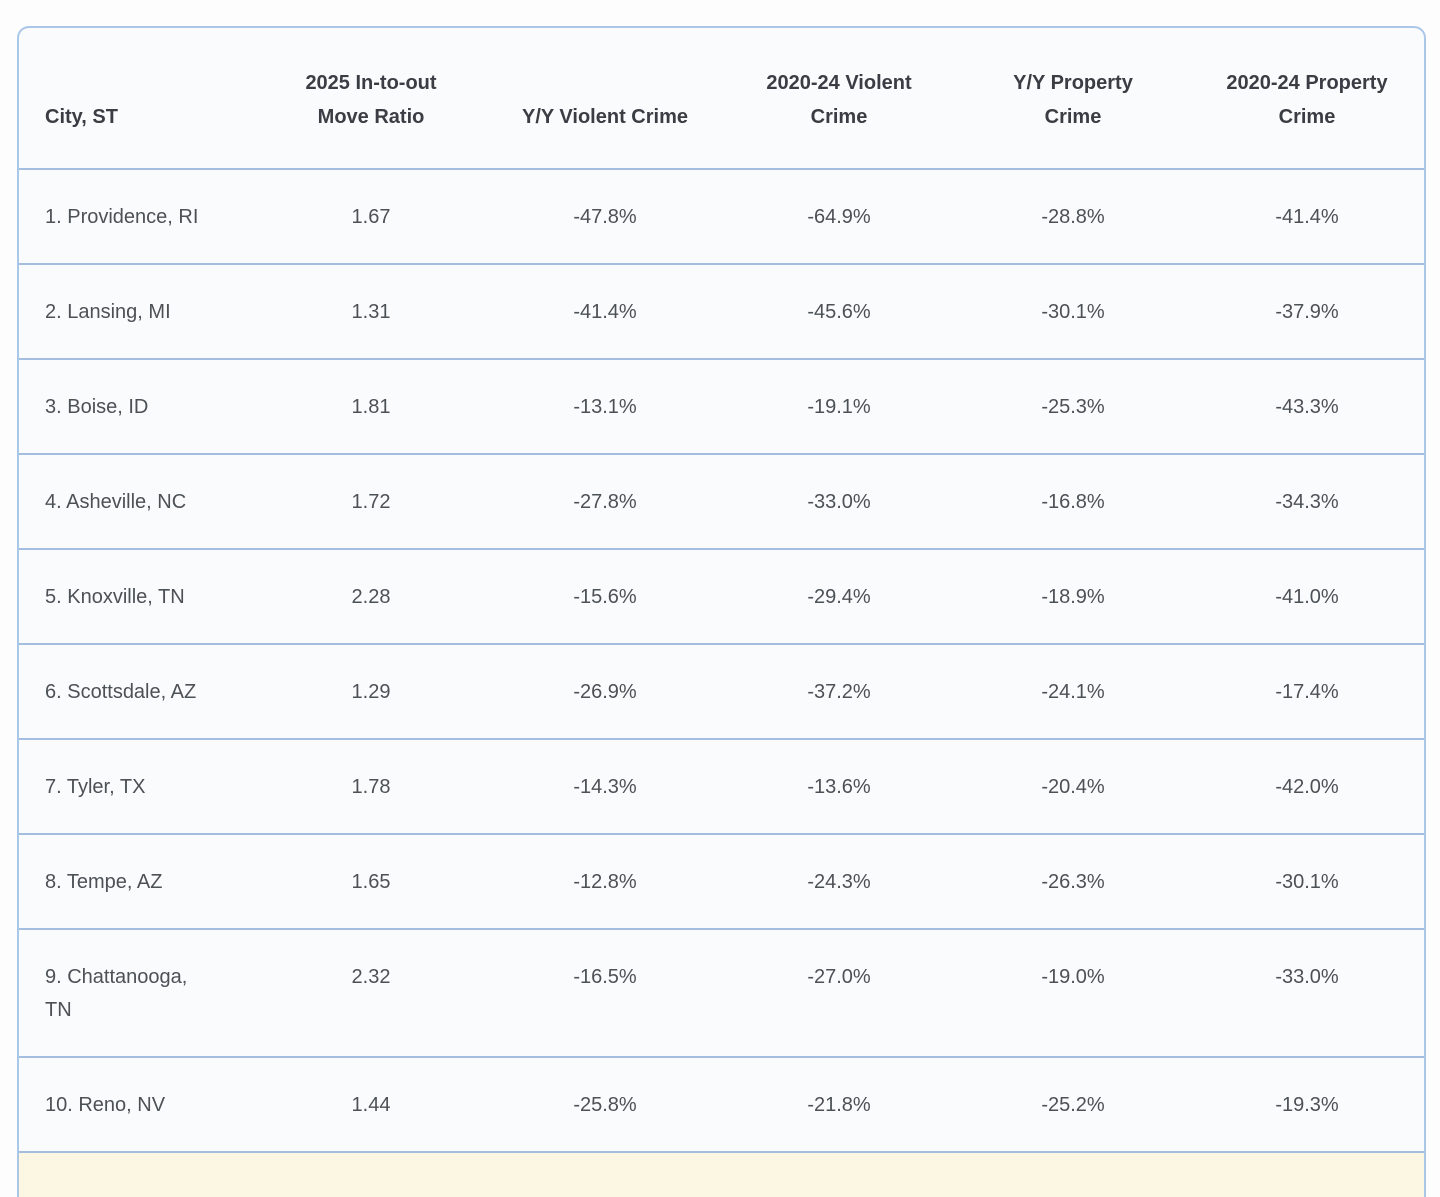  Describe the element at coordinates (605, 881) in the screenshot. I see `yy-violent-crime-cell: -12.8%` at that location.